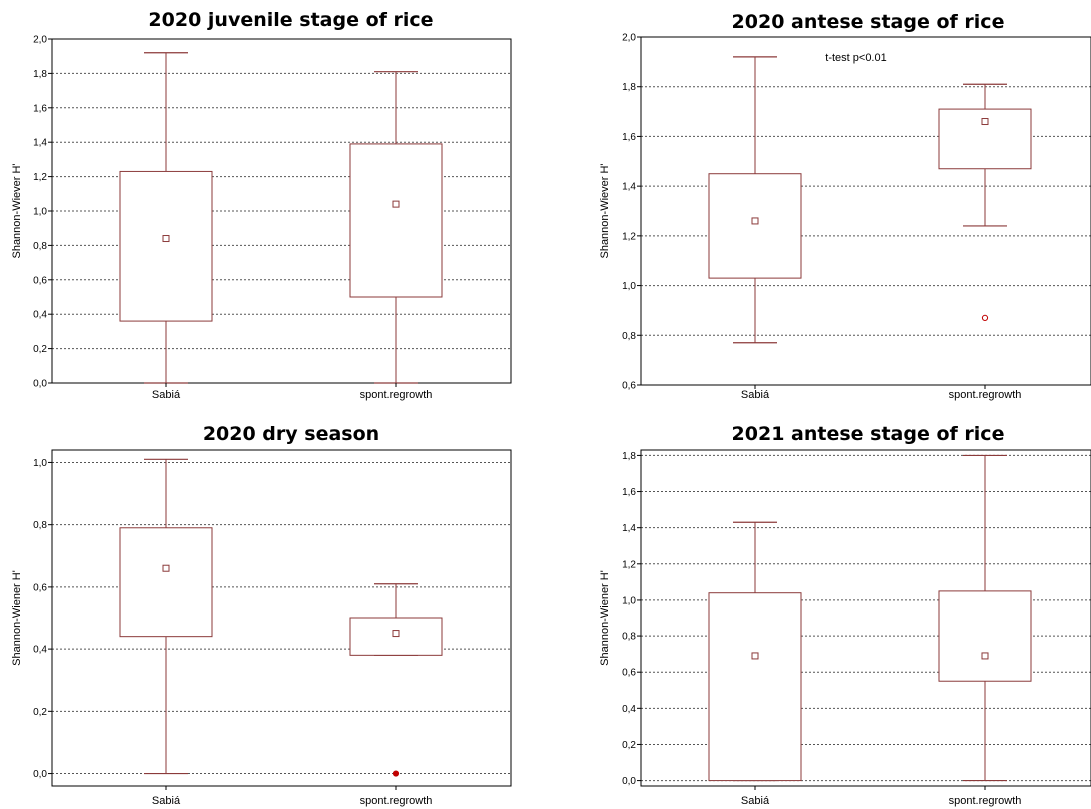  I want to click on chart-title: 2020 antese stage of rice, so click(868, 22).